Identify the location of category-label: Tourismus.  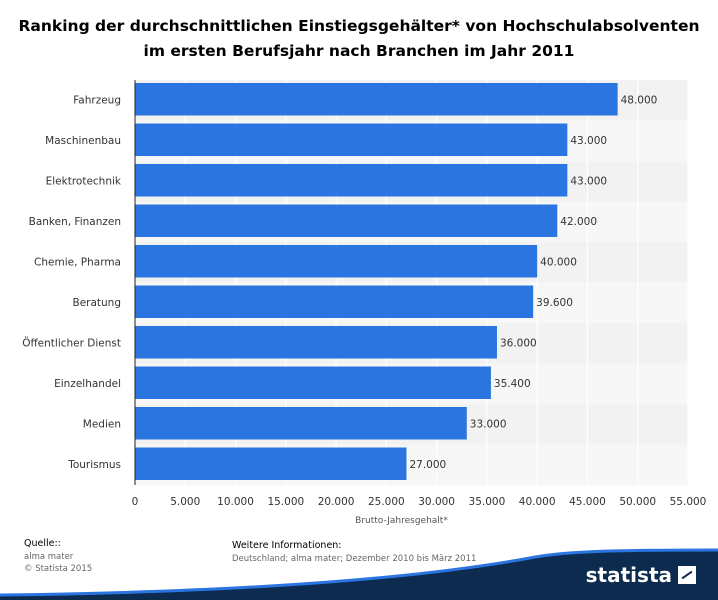
(94, 465).